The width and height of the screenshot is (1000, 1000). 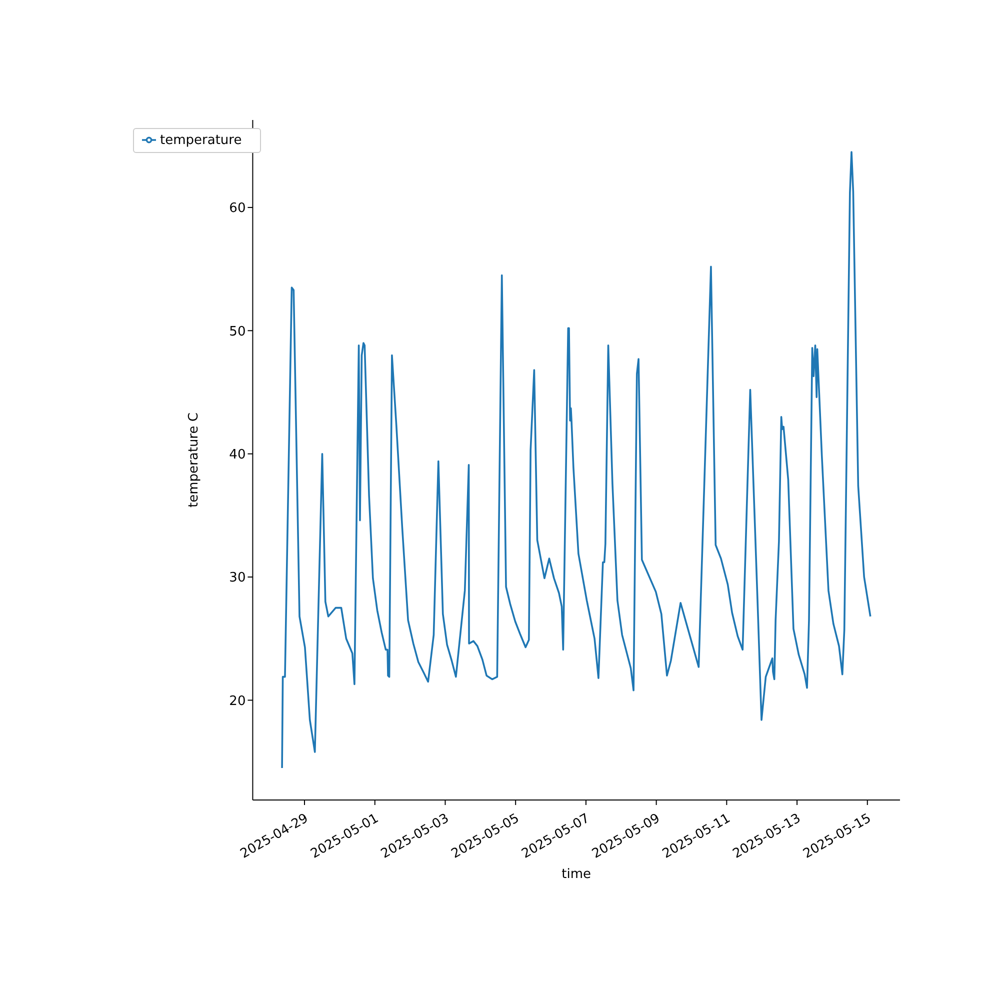 I want to click on y-tick-label: 50, so click(x=237, y=332).